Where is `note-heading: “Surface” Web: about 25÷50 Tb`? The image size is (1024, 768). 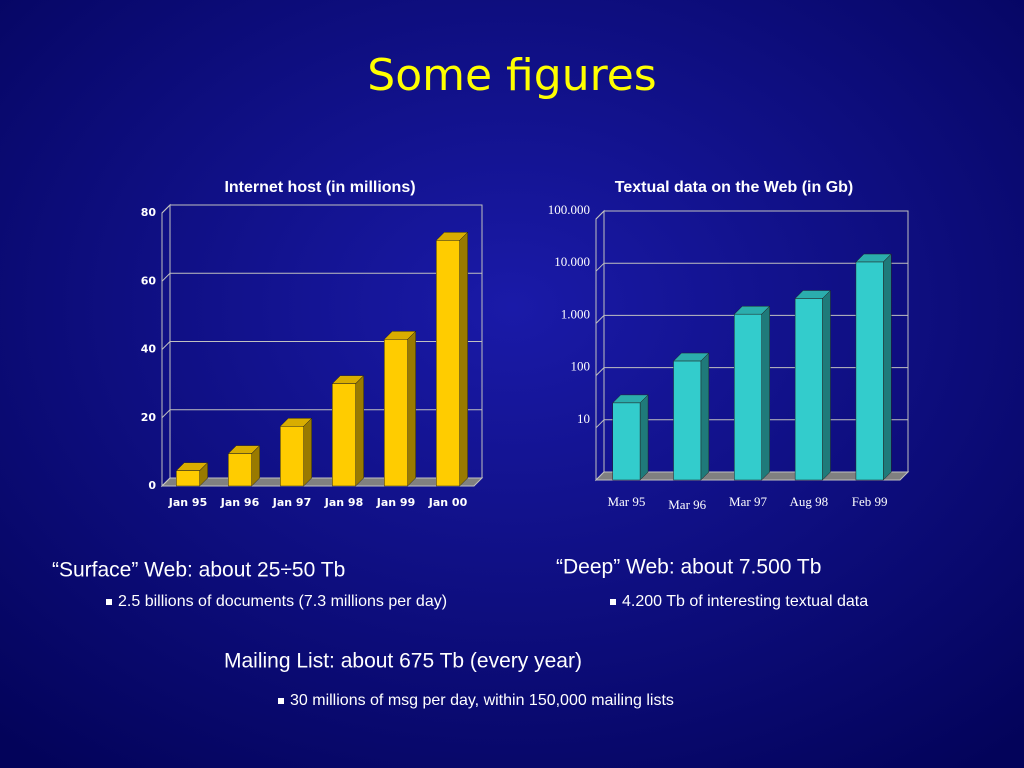
note-heading: “Surface” Web: about 25÷50 Tb is located at coordinates (198, 570).